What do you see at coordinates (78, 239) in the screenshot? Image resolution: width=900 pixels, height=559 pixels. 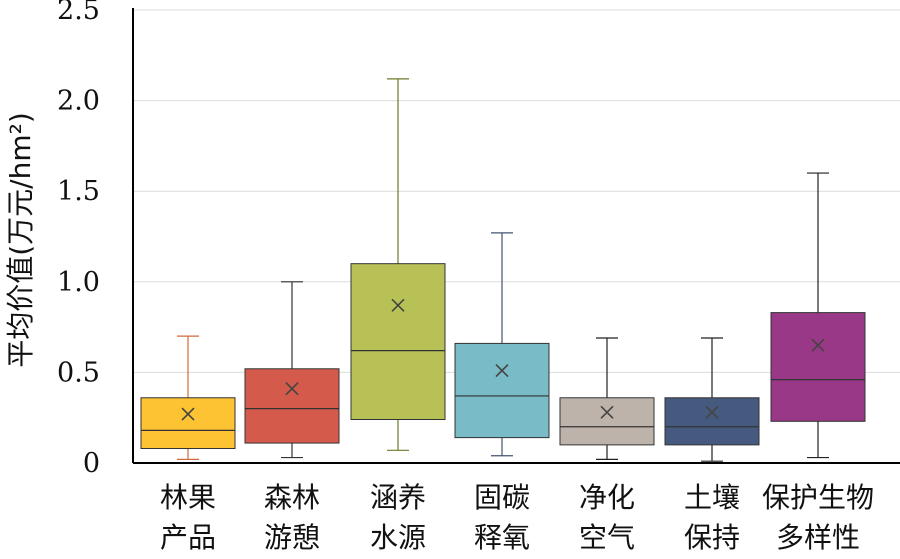 I see `y-tick-labels: 0 0.5 1.0 1.5 2.0 2.5` at bounding box center [78, 239].